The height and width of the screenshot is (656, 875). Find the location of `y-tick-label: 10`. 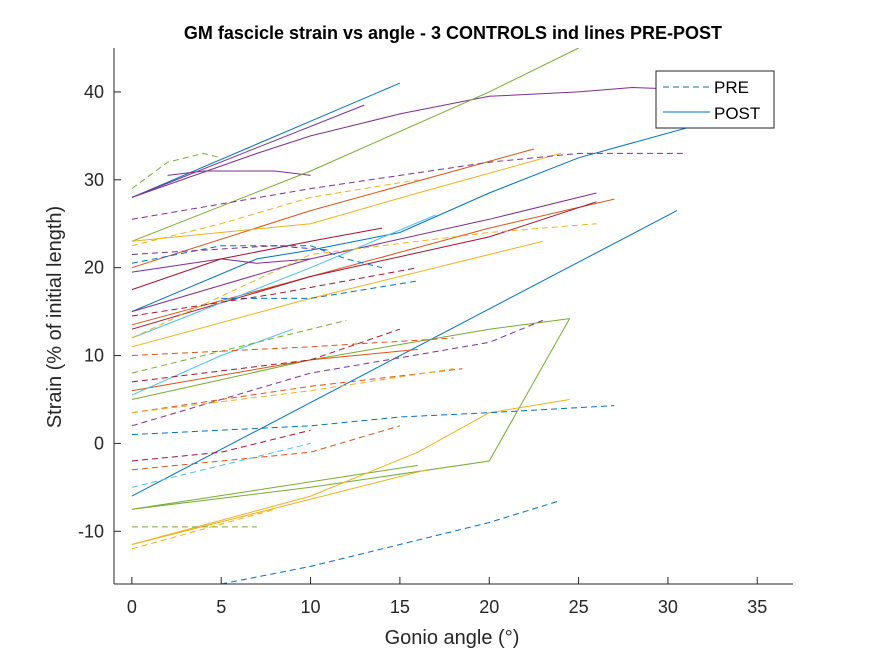

y-tick-label: 10 is located at coordinates (94, 356).